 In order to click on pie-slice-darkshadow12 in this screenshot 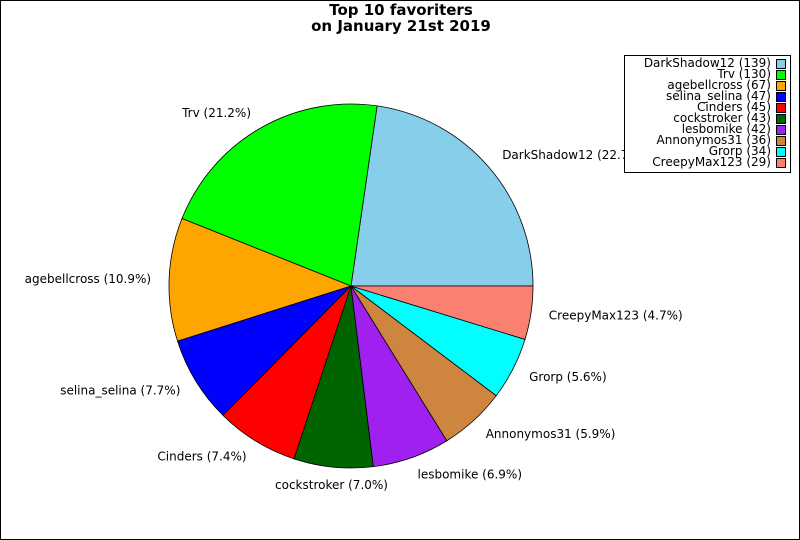, I will do `click(442, 196)`.